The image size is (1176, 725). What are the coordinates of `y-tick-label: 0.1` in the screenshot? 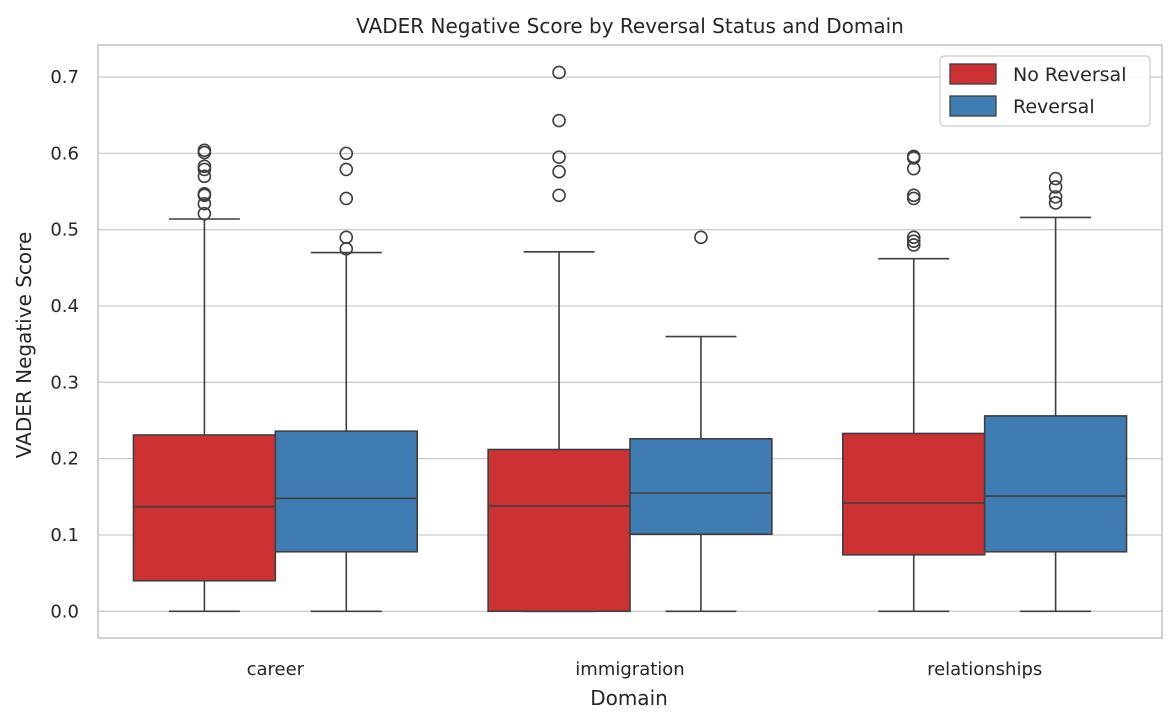 It's located at (64, 535).